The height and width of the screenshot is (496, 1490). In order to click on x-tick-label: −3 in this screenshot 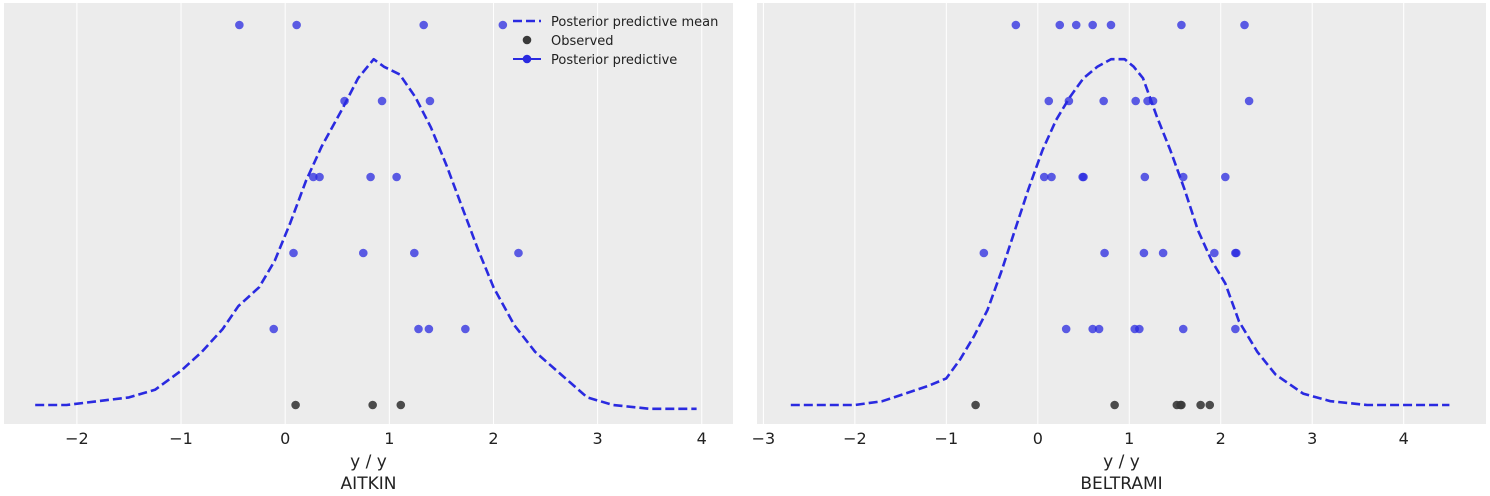, I will do `click(764, 438)`.